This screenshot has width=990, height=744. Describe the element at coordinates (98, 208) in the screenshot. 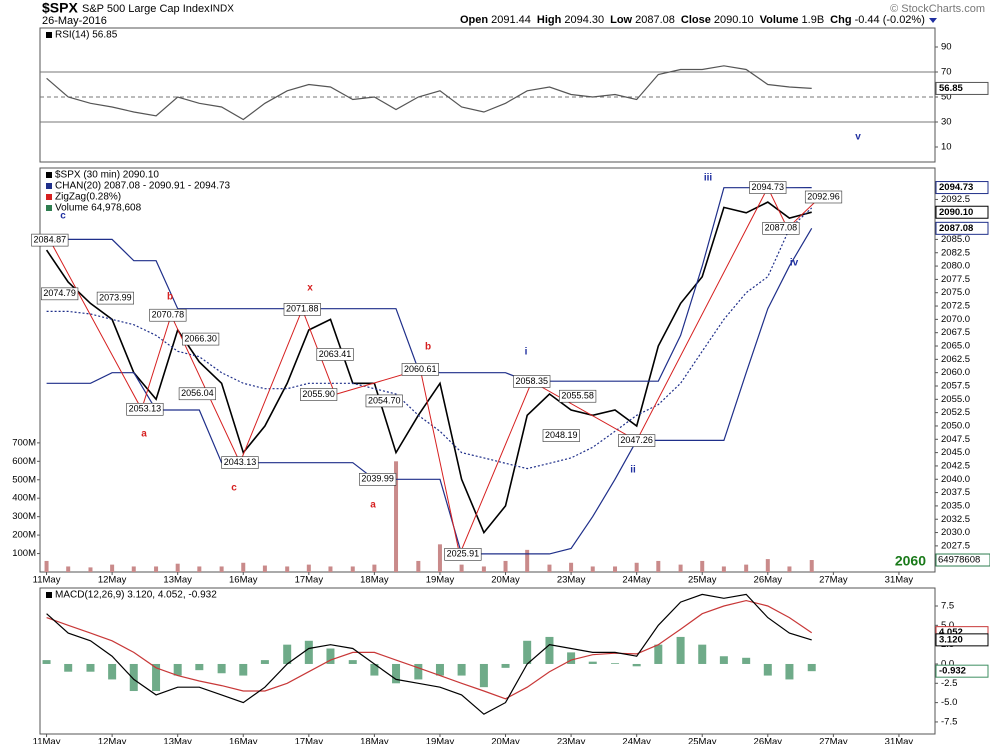

I see `legend-entry: Volume 64,978,608` at that location.